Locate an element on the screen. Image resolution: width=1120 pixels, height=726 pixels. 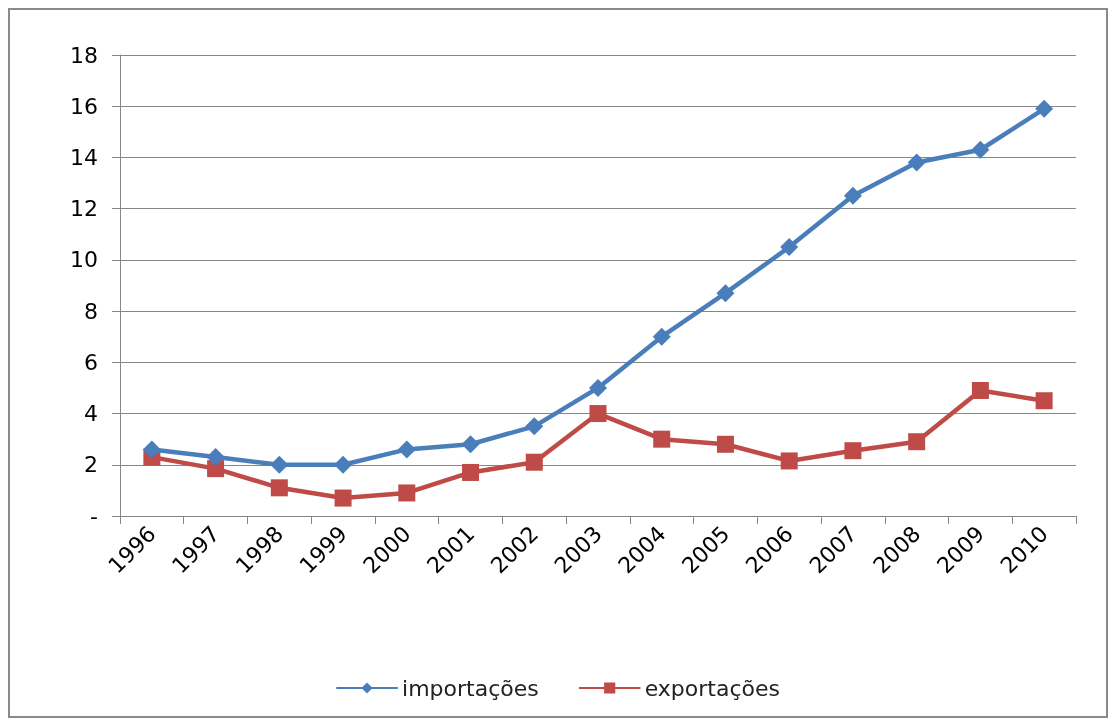
y-tick-label: 12 is located at coordinates (84, 209).